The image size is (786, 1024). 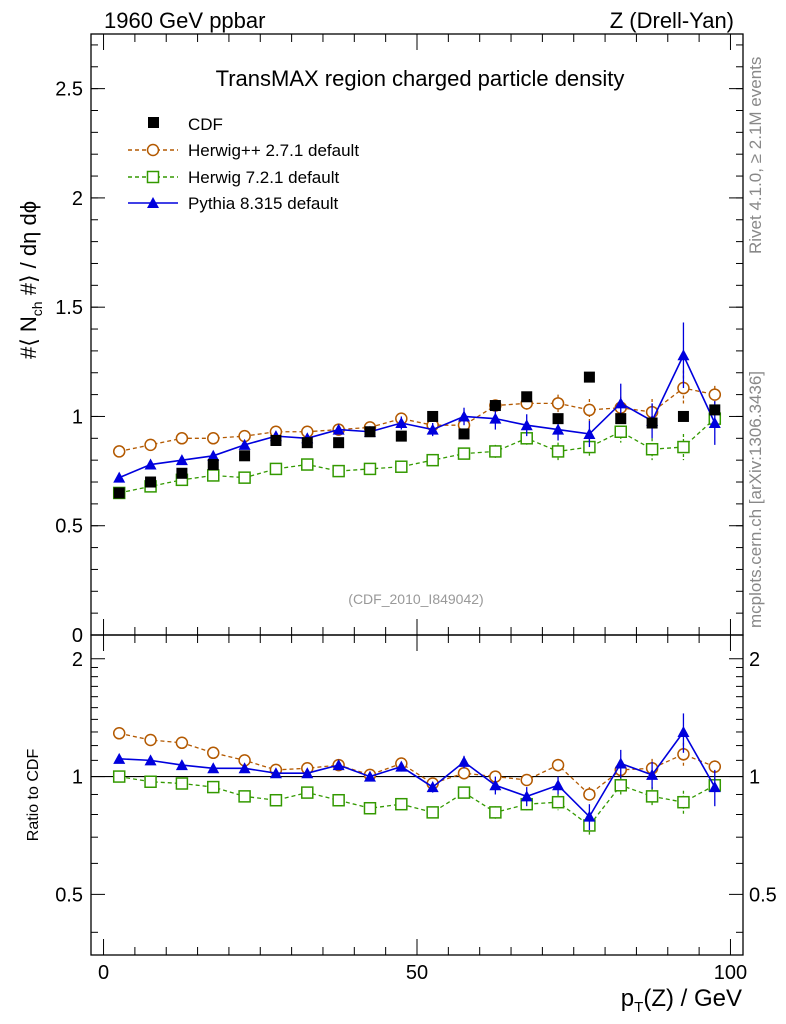 I want to click on legend-label-herwigpp: Herwig++ 2.7.1 default, so click(x=273, y=150).